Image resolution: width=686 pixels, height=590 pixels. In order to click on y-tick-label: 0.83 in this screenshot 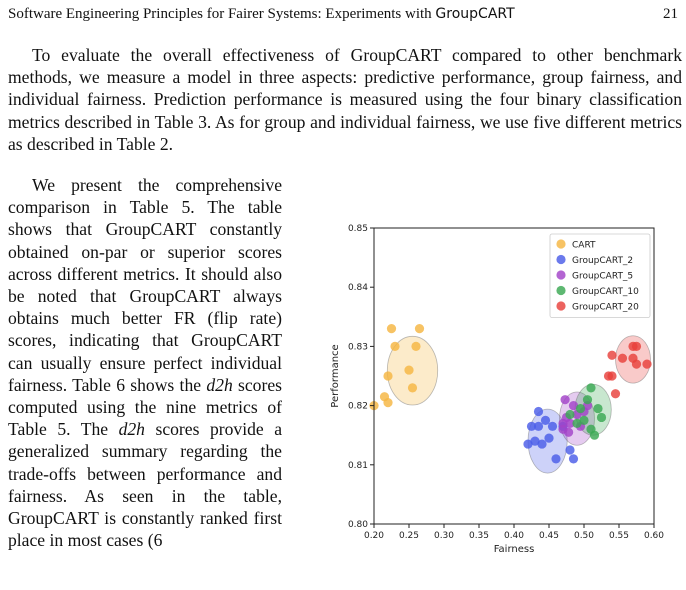, I will do `click(358, 347)`.